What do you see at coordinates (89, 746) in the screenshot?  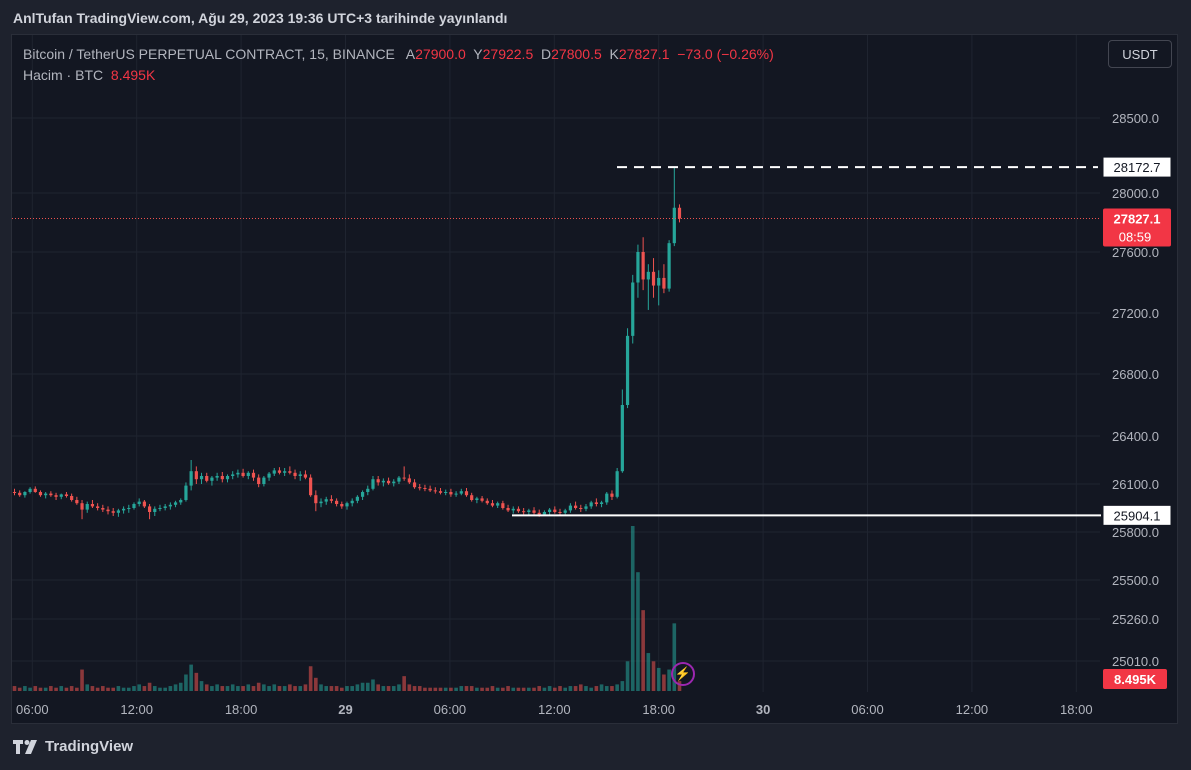 I see `tradingview-brand: TradingView` at bounding box center [89, 746].